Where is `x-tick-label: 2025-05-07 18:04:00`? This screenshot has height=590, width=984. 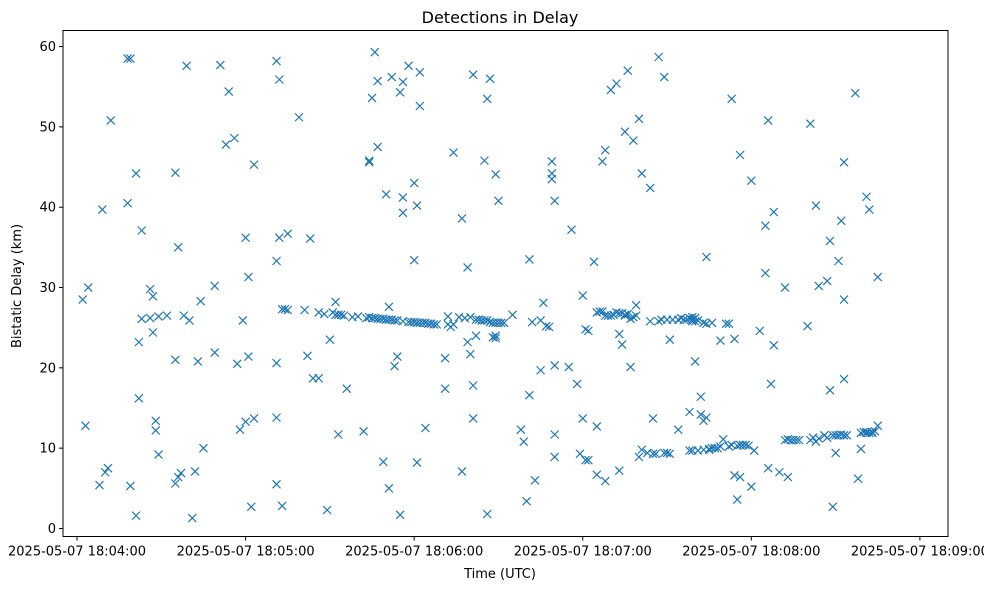
x-tick-label: 2025-05-07 18:04:00 is located at coordinates (77, 552).